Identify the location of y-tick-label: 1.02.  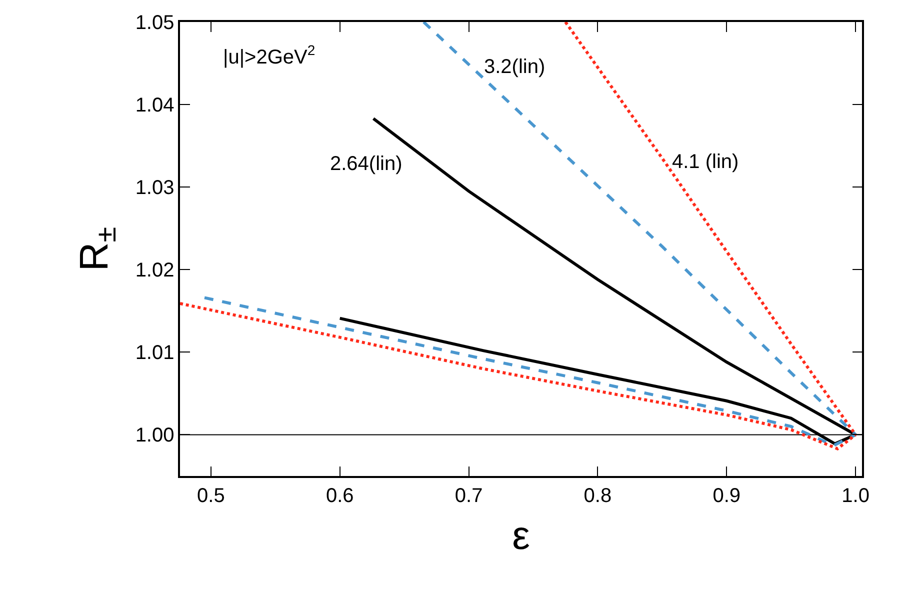
(154, 271).